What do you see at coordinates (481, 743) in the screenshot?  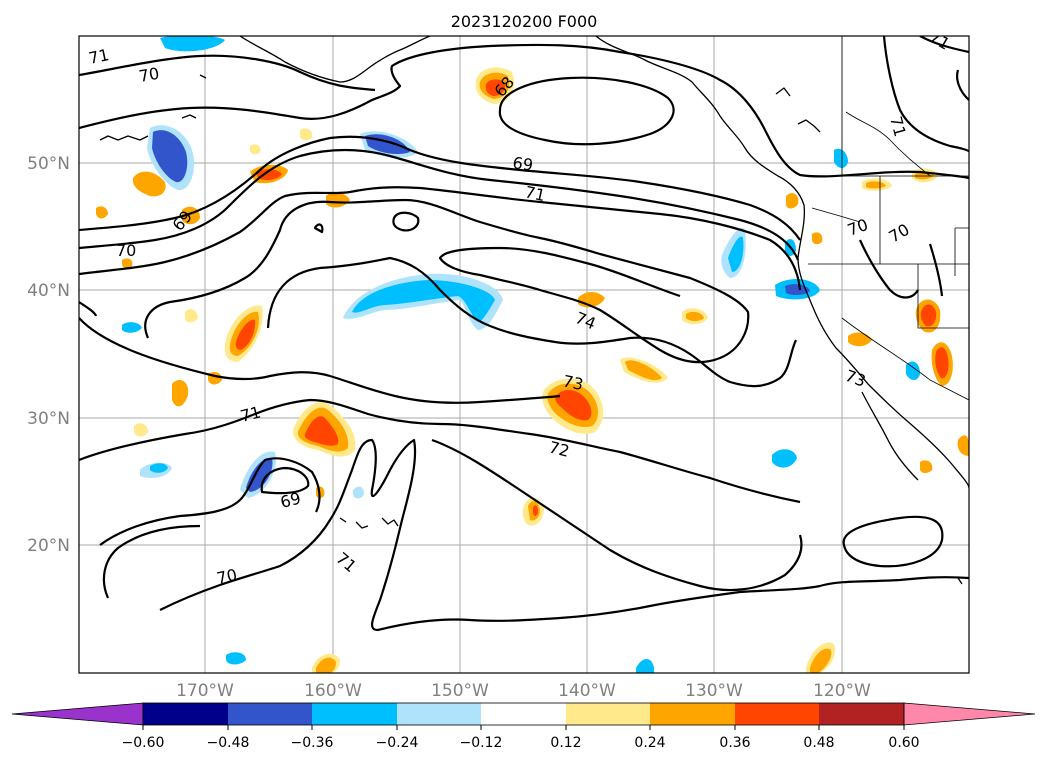 I see `colorbar-tick-label: −0.12` at bounding box center [481, 743].